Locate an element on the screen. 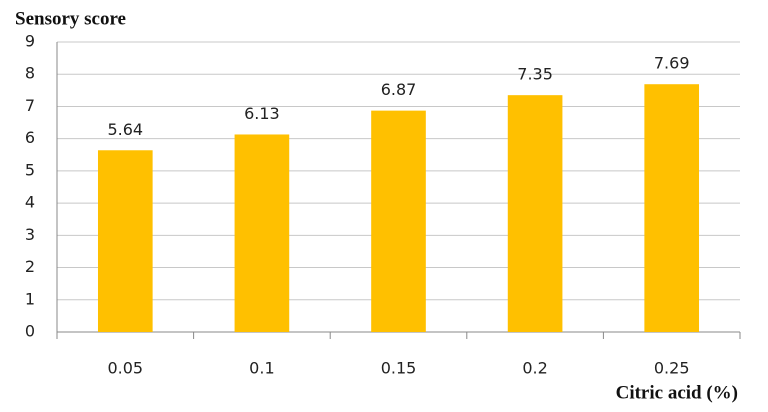  x-tick-label: 0.15 is located at coordinates (399, 368).